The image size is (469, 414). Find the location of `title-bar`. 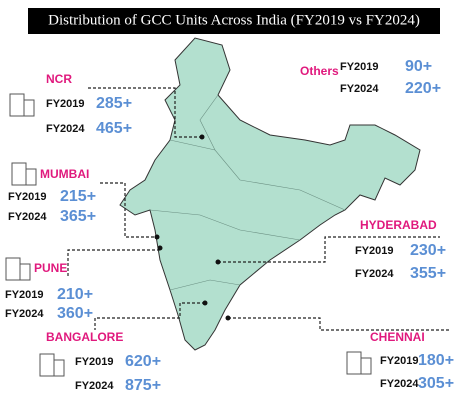

title-bar is located at coordinates (234, 21).